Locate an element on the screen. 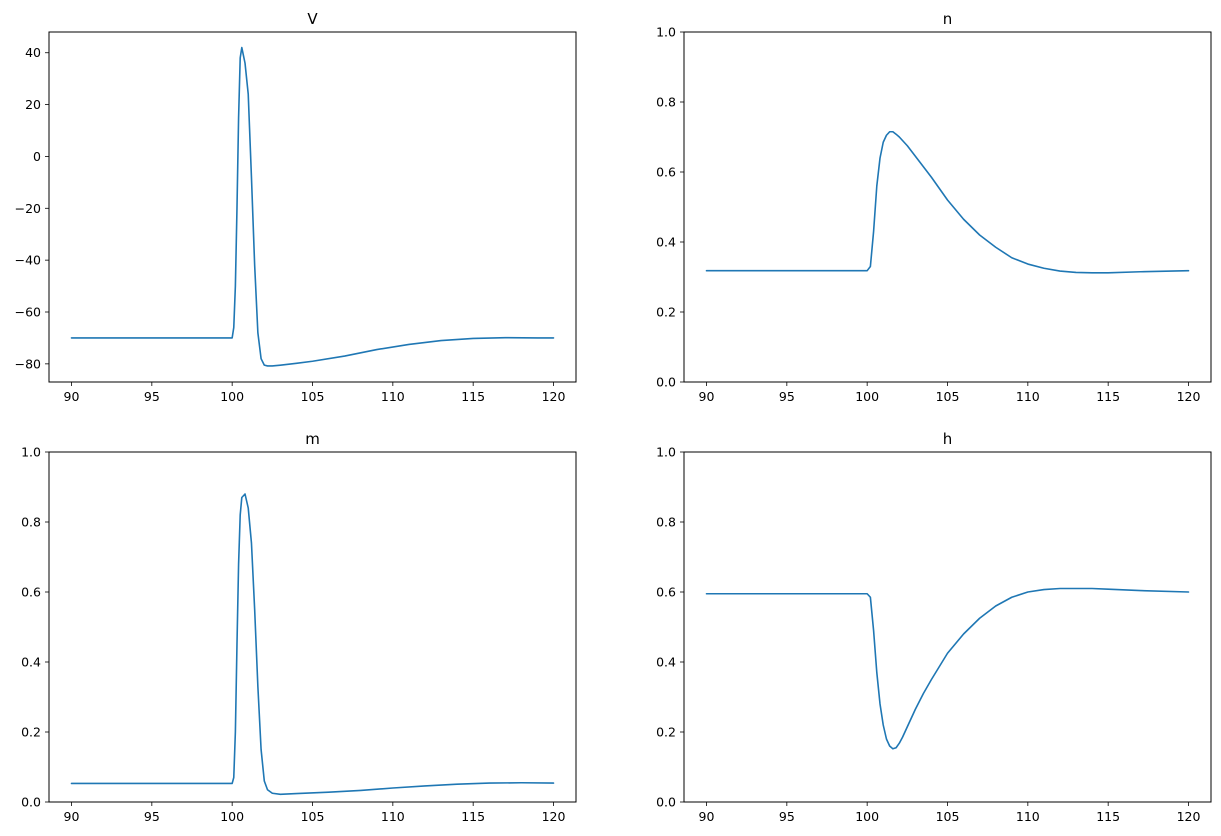 The image size is (1221, 836). y-tick-label: −40 is located at coordinates (28, 260).